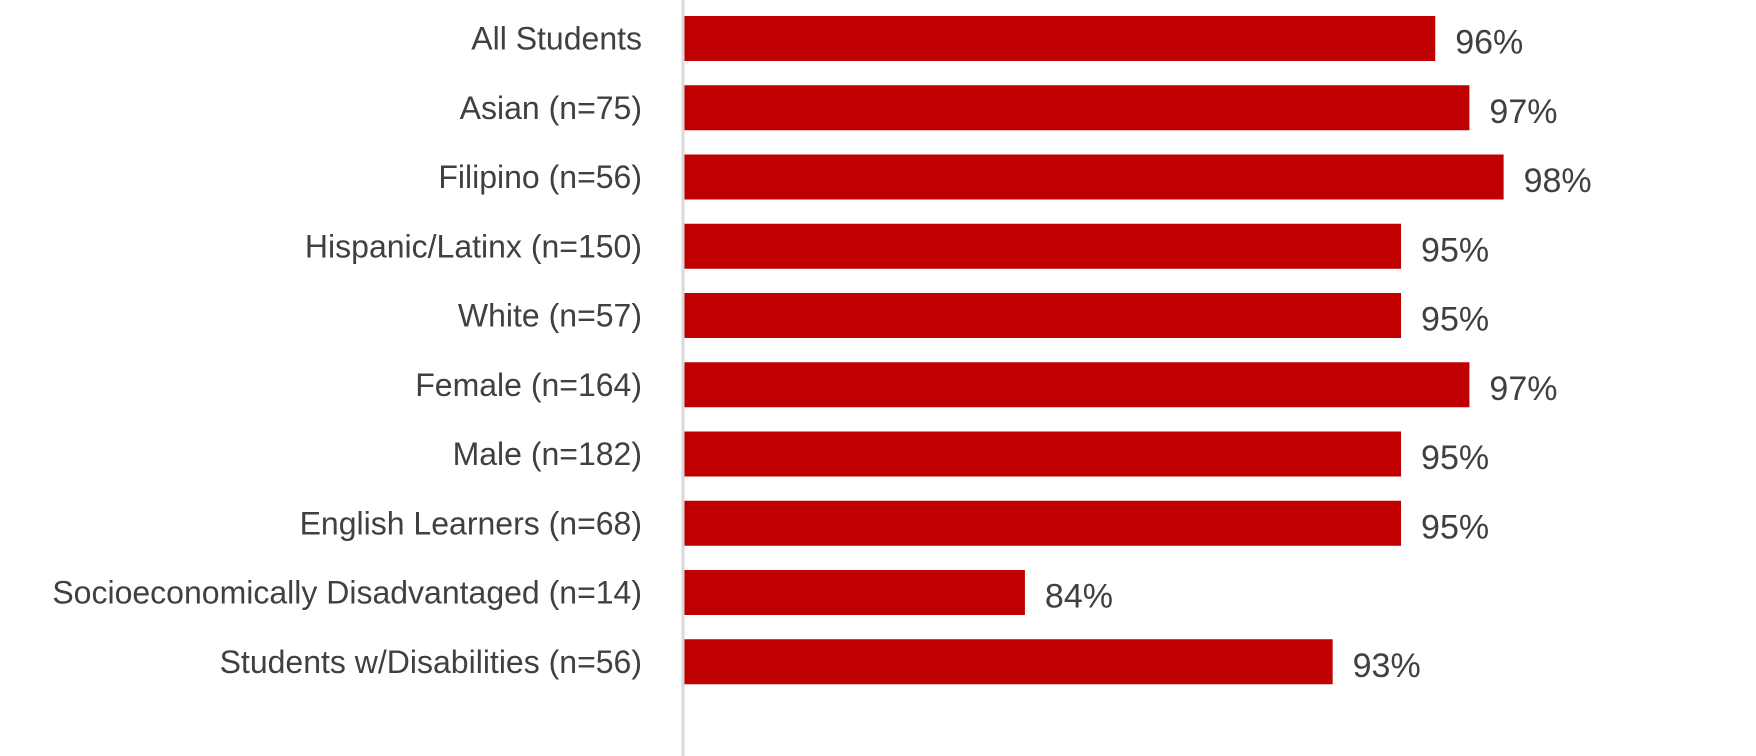  Describe the element at coordinates (347, 593) in the screenshot. I see `category-label-8: Socioeconomically Disadvantaged (n=14)` at that location.